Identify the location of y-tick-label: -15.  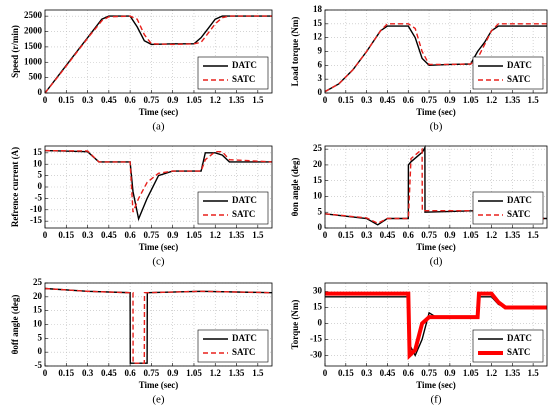
(36, 220).